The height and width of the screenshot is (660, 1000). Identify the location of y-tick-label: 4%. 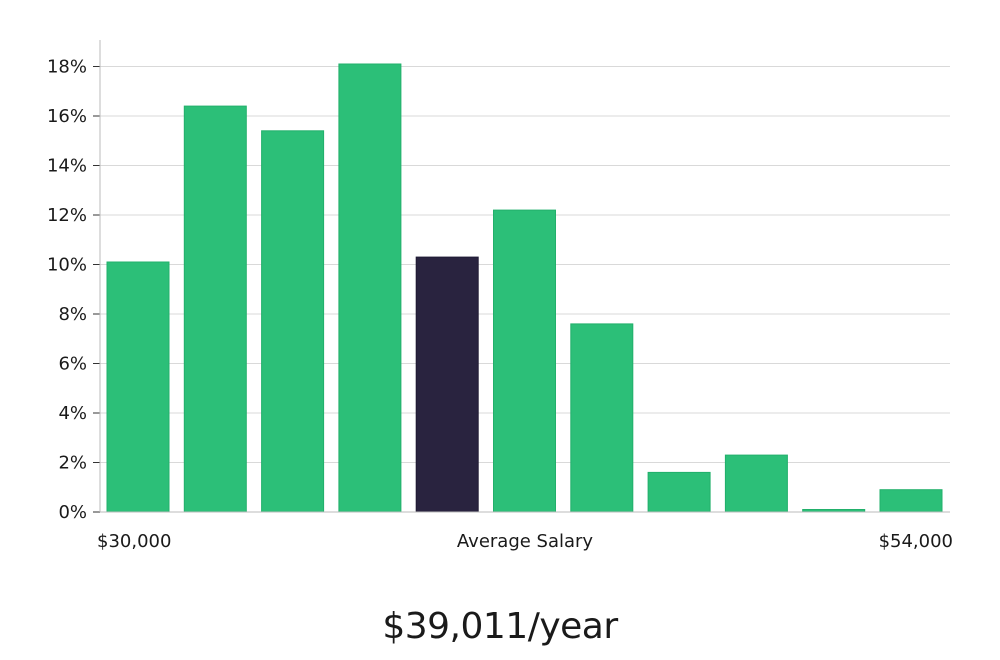
(72, 413).